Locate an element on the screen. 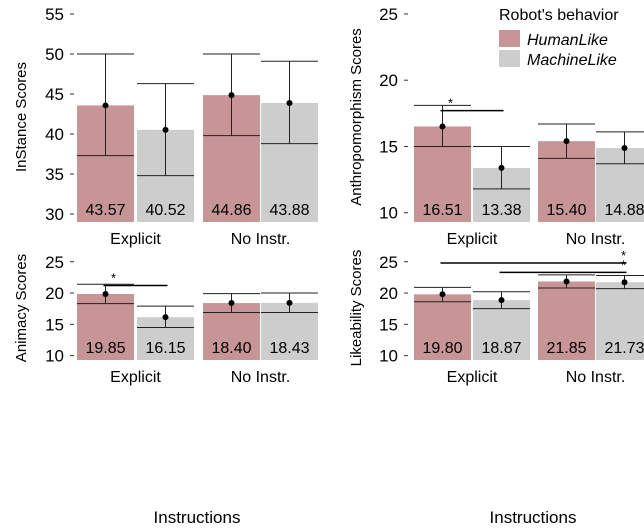 Image resolution: width=644 pixels, height=532 pixels. y-tick-label: 30 is located at coordinates (54, 214).